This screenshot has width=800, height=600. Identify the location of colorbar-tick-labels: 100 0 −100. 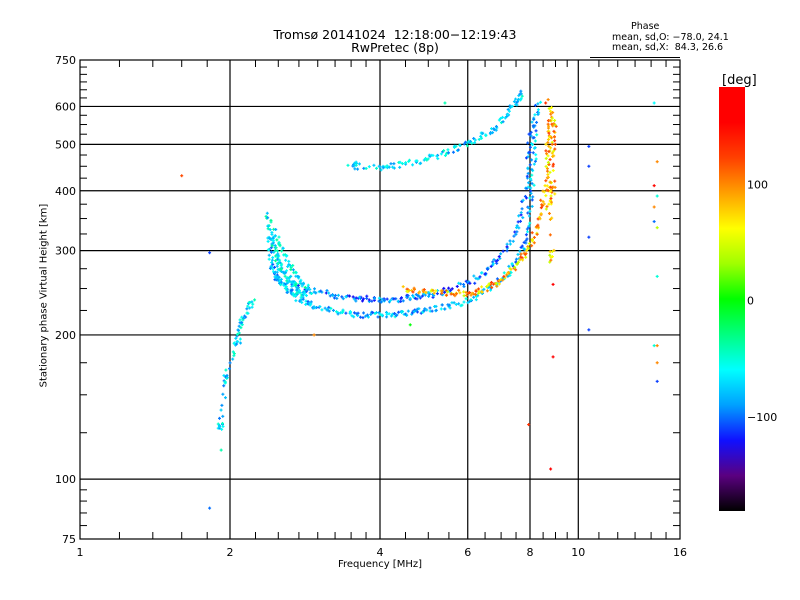
(762, 301).